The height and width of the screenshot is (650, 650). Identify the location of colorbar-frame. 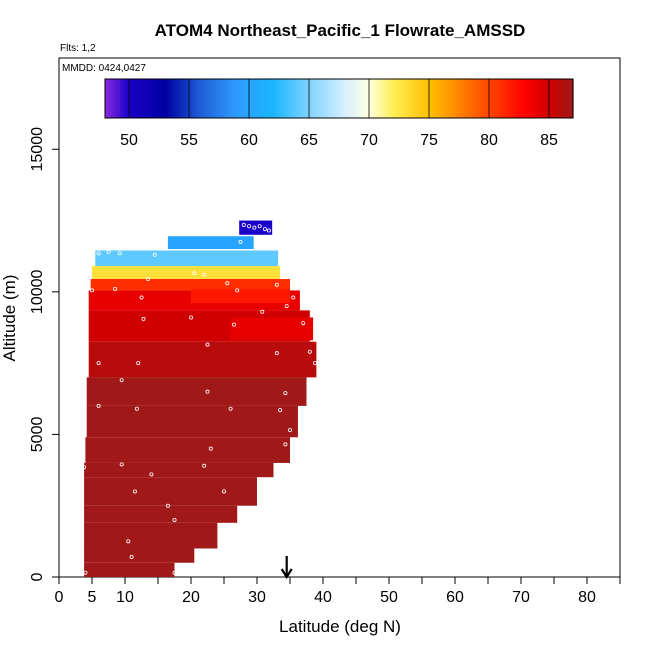
(339, 98).